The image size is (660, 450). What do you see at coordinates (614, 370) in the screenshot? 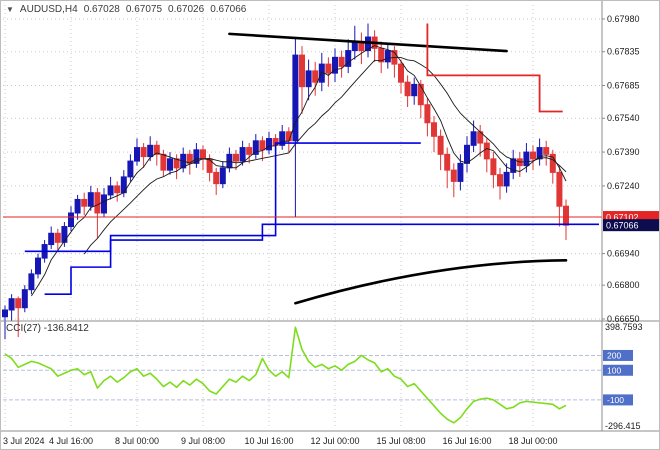
I see `svg-text: 100` at bounding box center [614, 370].